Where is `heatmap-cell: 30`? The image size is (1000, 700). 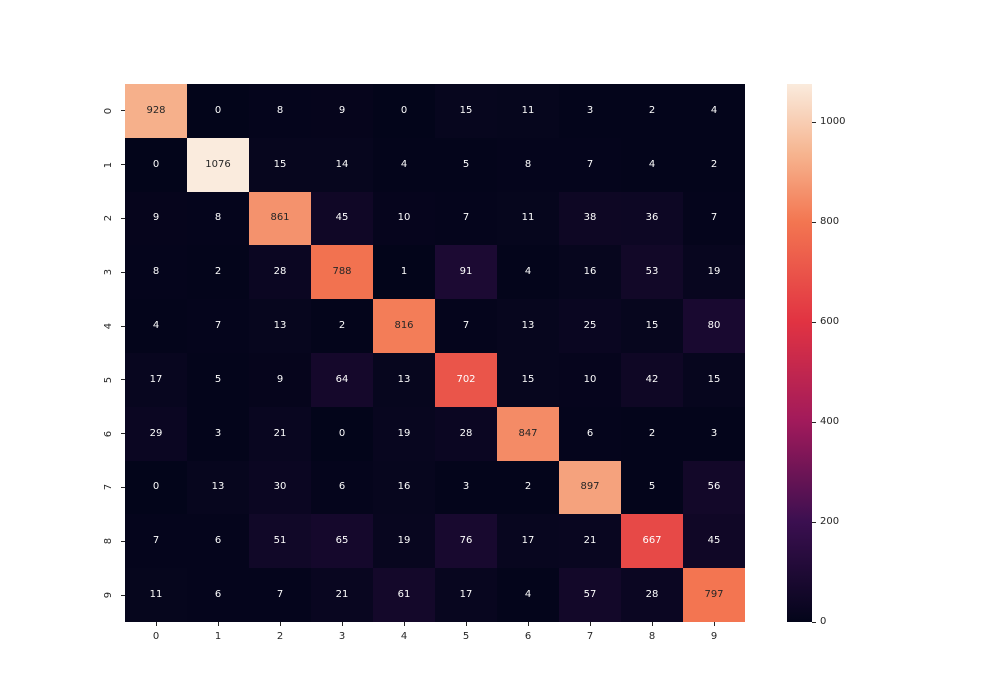
heatmap-cell: 30 is located at coordinates (280, 487).